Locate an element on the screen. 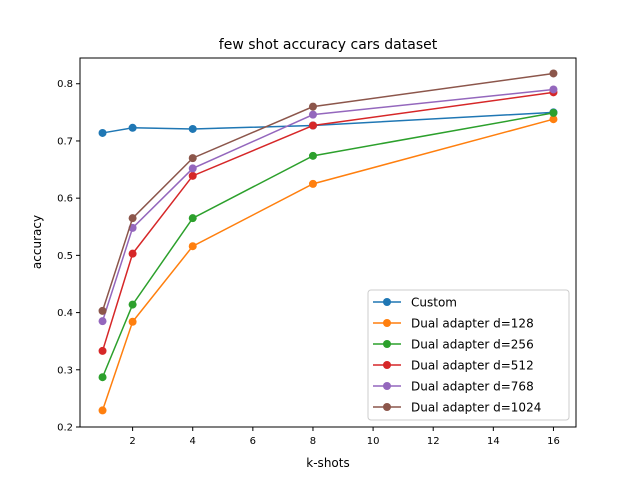  x-tick-label: 2 is located at coordinates (132, 441).